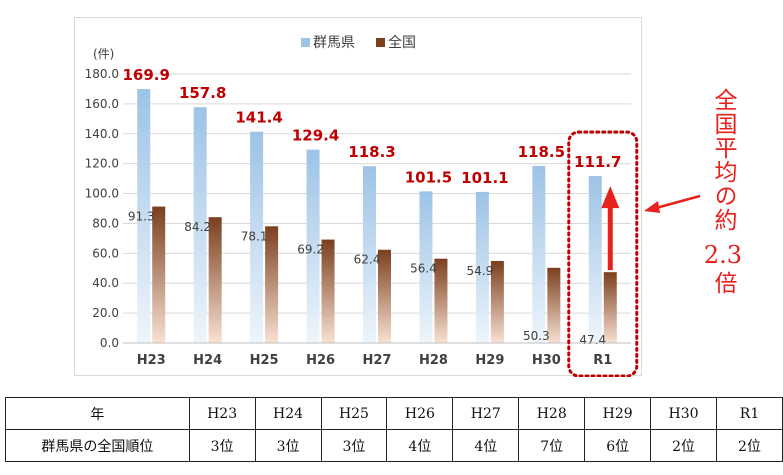 The width and height of the screenshot is (783, 475). I want to click on data-label-national: 91.3, so click(141, 217).